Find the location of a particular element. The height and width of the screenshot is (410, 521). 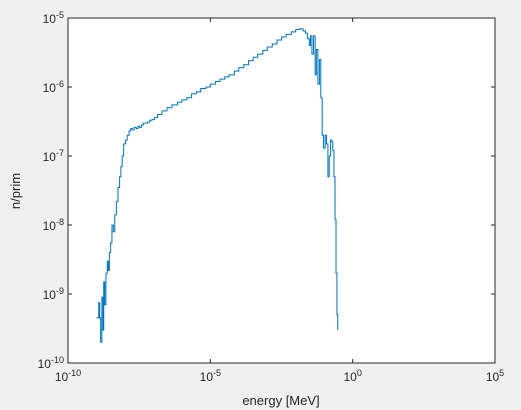

x-tick-label: 10⁻⁵ is located at coordinates (210, 376).